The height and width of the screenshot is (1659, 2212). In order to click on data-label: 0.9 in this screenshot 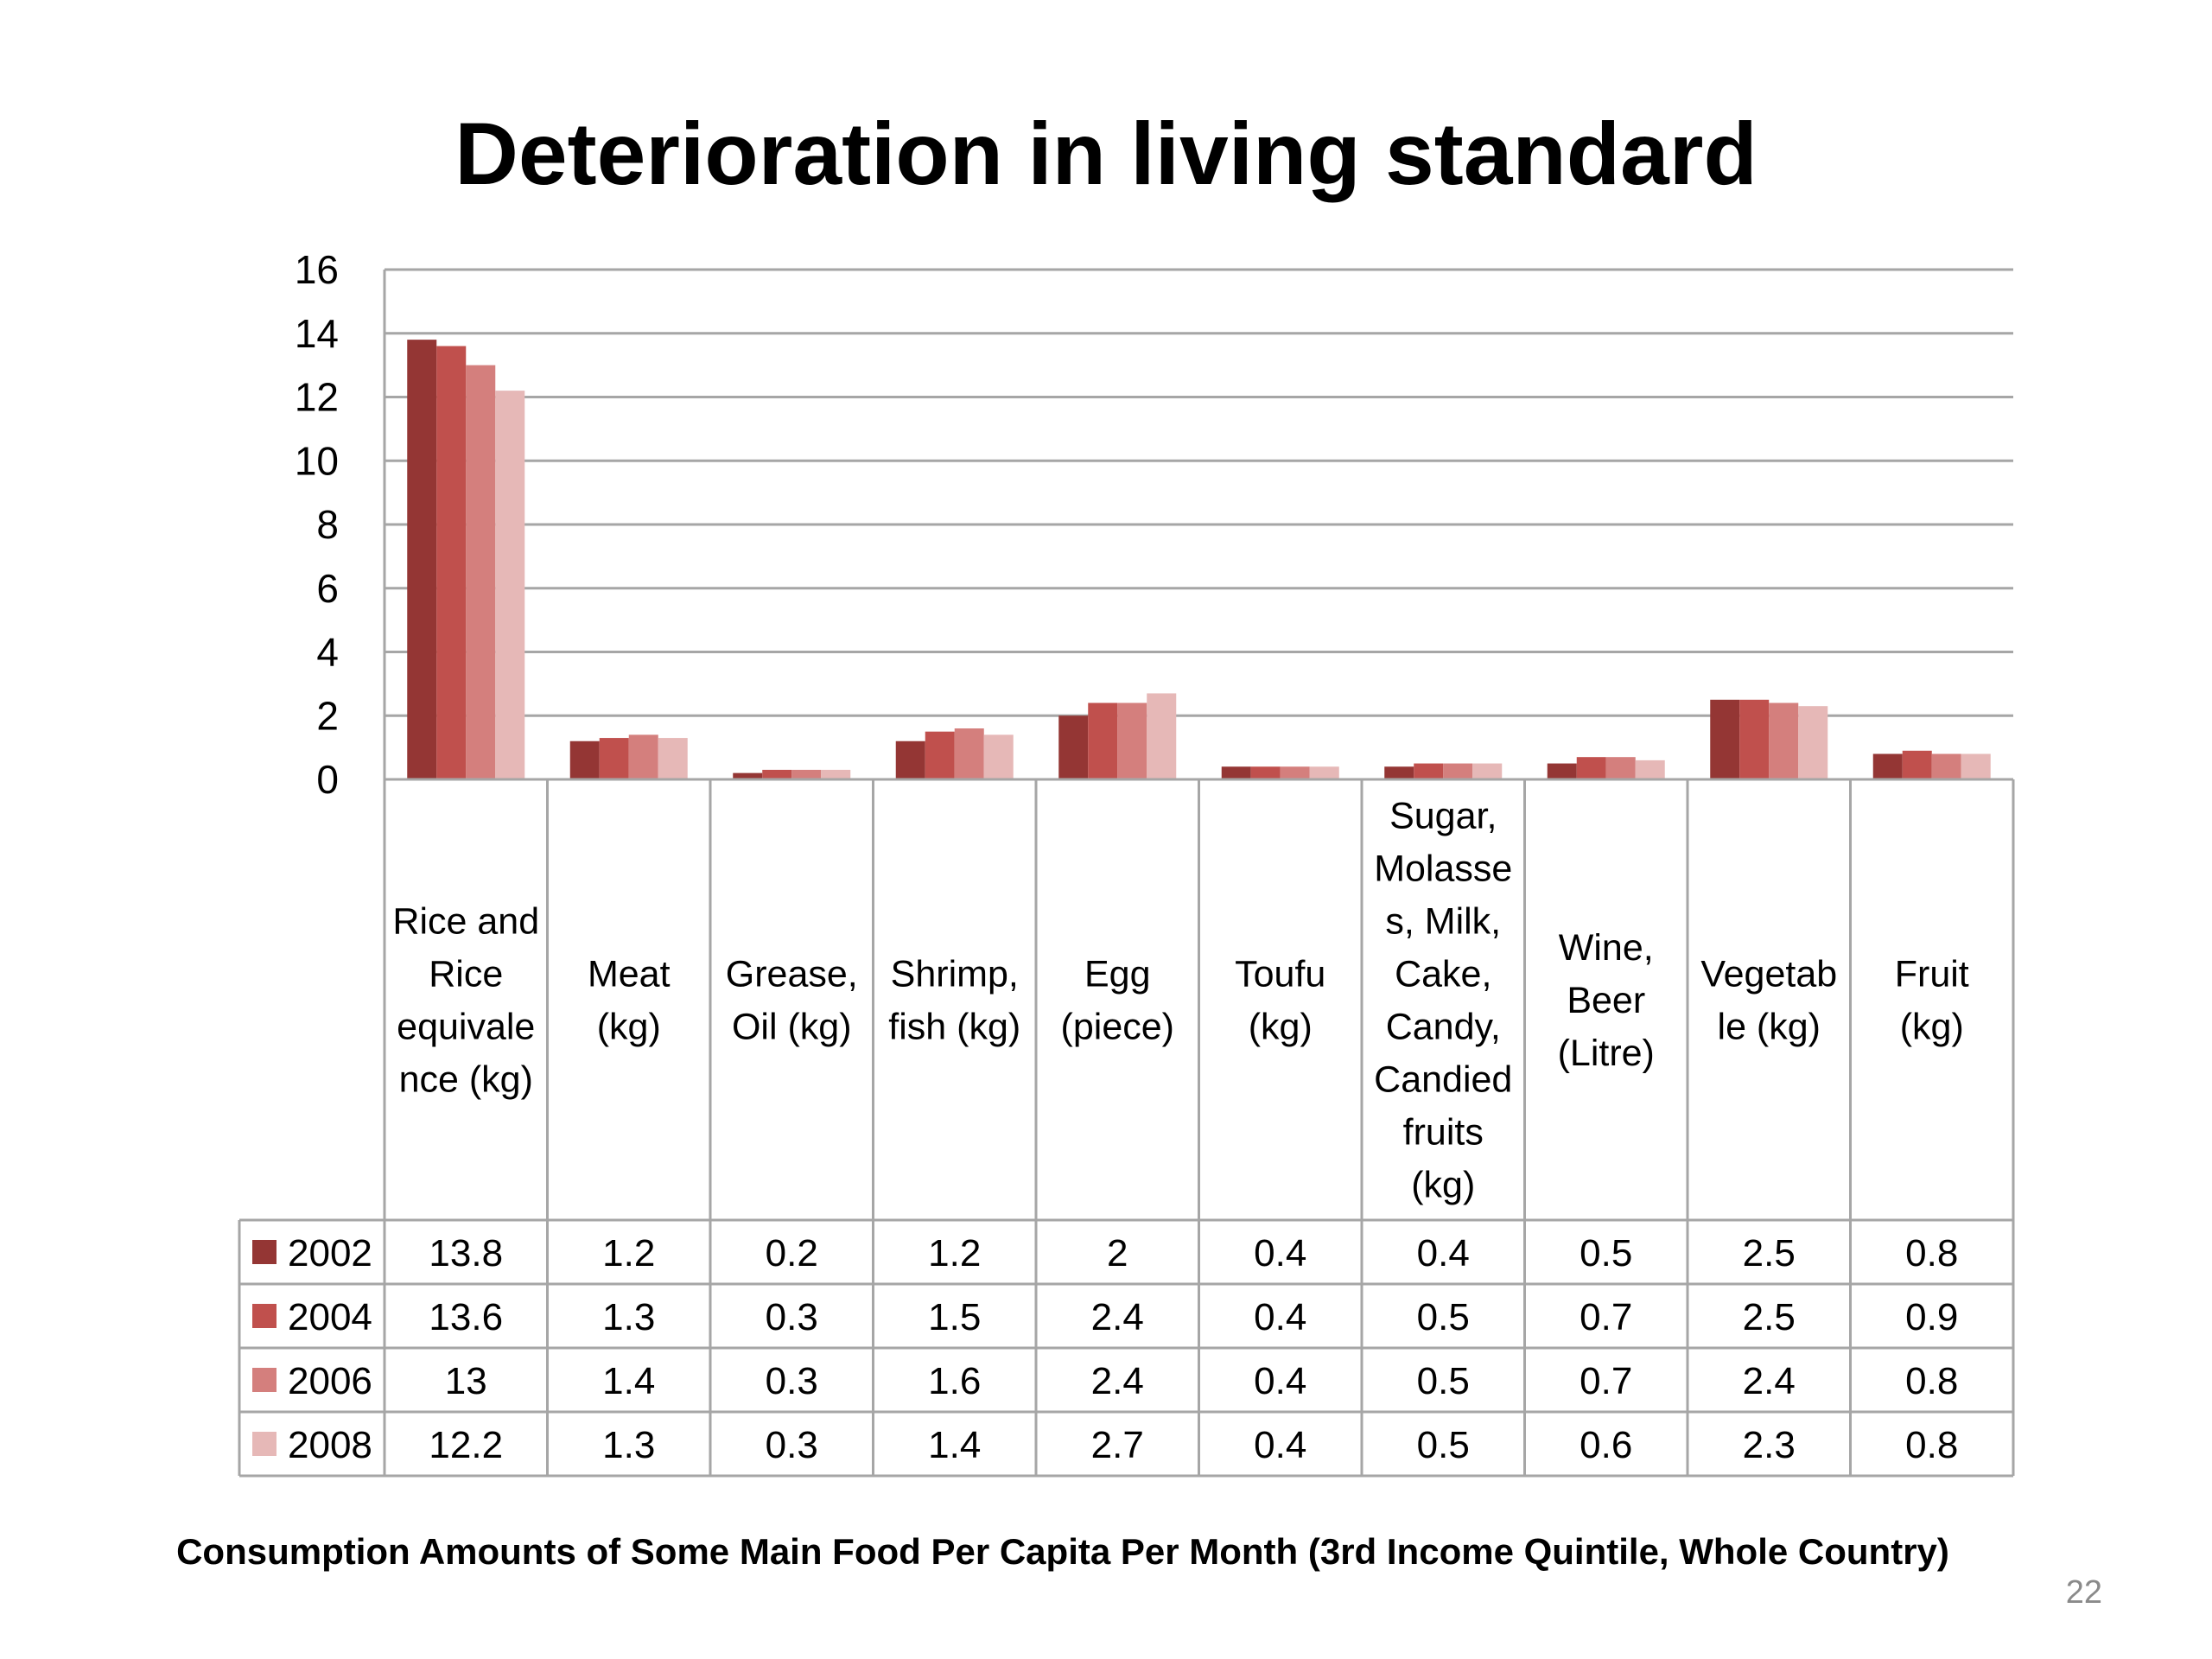, I will do `click(1931, 1317)`.